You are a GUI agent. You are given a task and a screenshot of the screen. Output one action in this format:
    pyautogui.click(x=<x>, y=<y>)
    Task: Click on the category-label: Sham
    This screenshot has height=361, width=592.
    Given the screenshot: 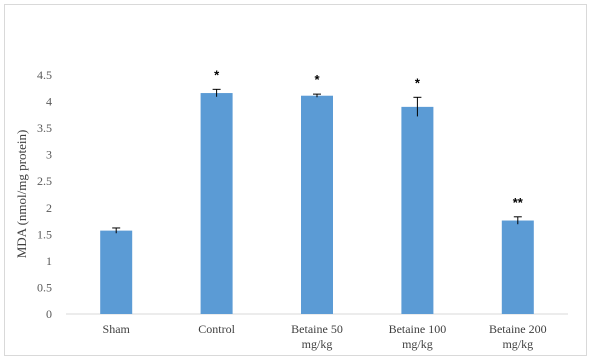 What is the action you would take?
    pyautogui.click(x=117, y=329)
    